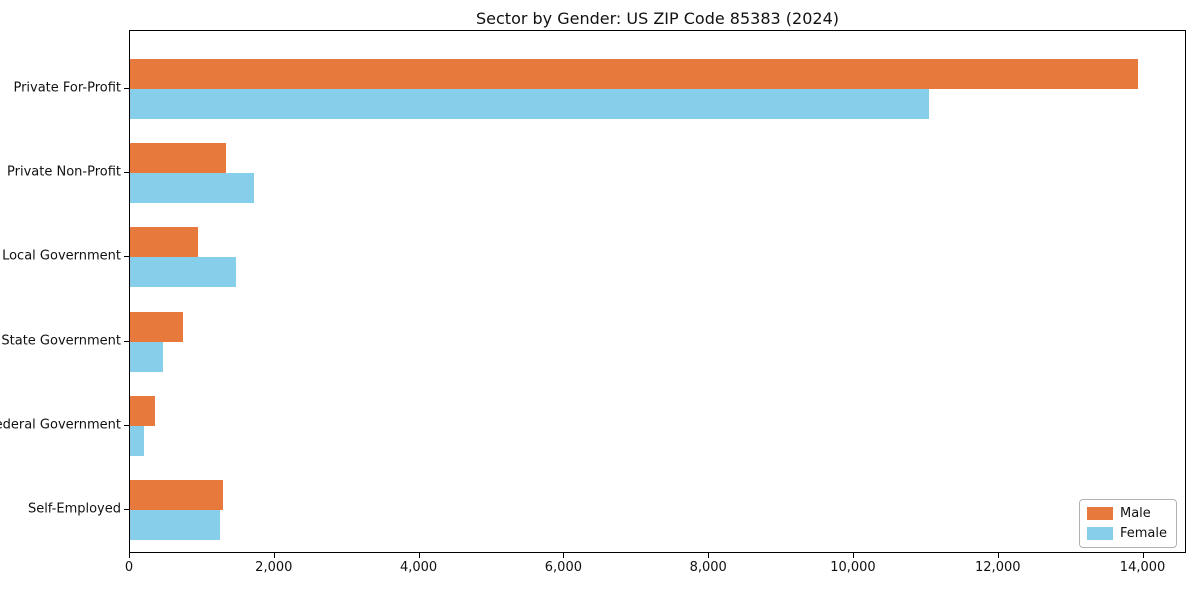 The width and height of the screenshot is (1200, 600). I want to click on x-tick-label: 6,000, so click(563, 567).